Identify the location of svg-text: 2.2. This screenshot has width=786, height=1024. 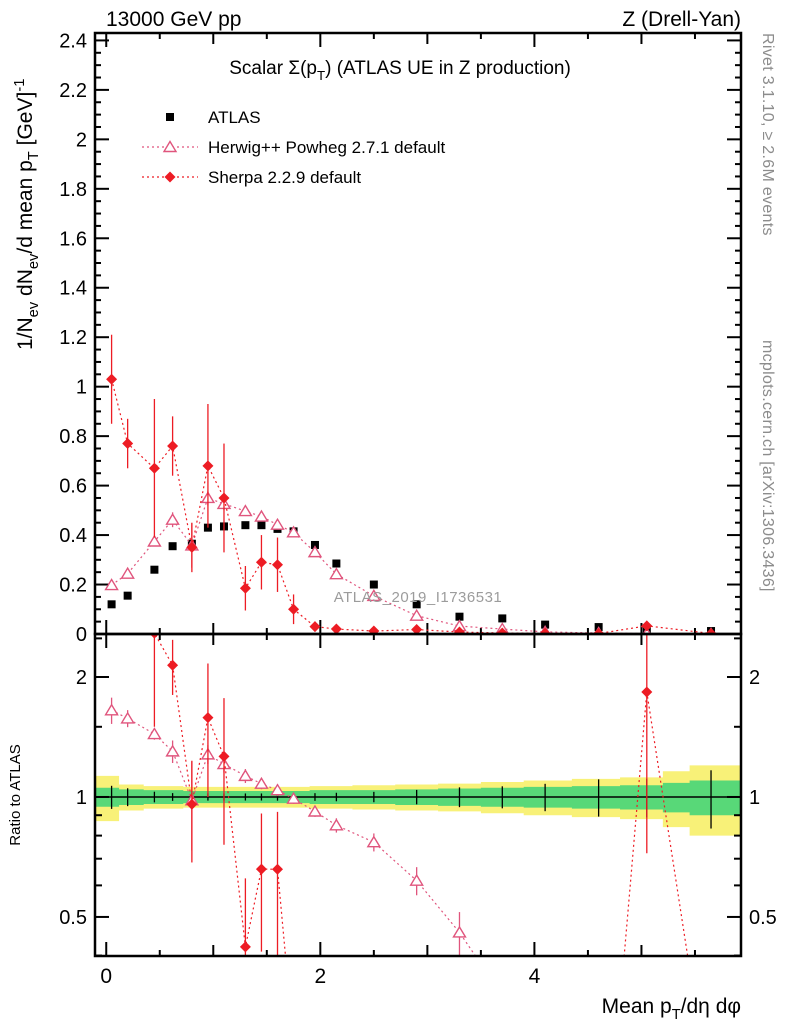
(73, 91).